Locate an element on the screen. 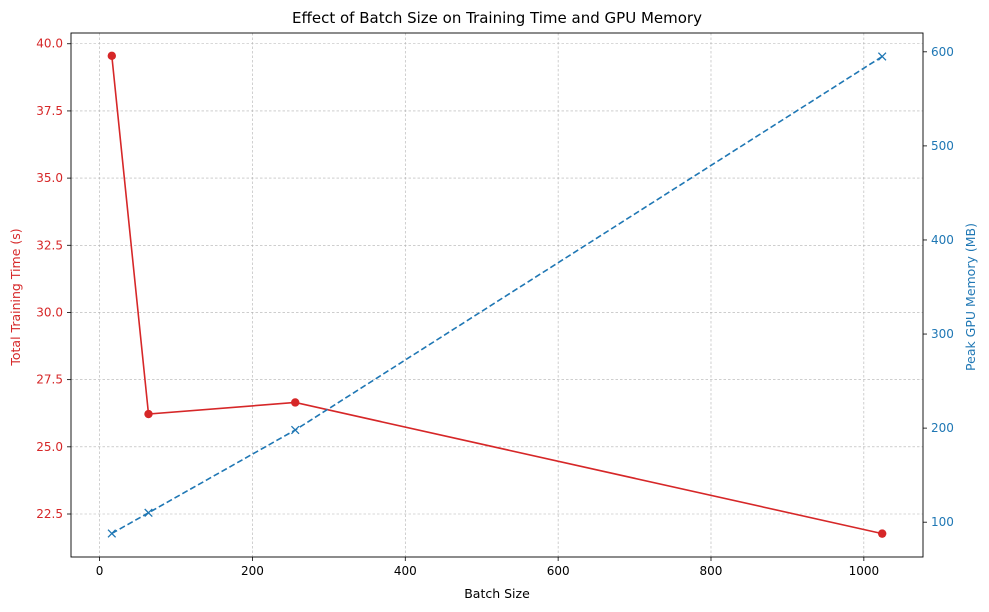 The height and width of the screenshot is (612, 989). y-left-tick-label: 27.5 is located at coordinates (49, 380).